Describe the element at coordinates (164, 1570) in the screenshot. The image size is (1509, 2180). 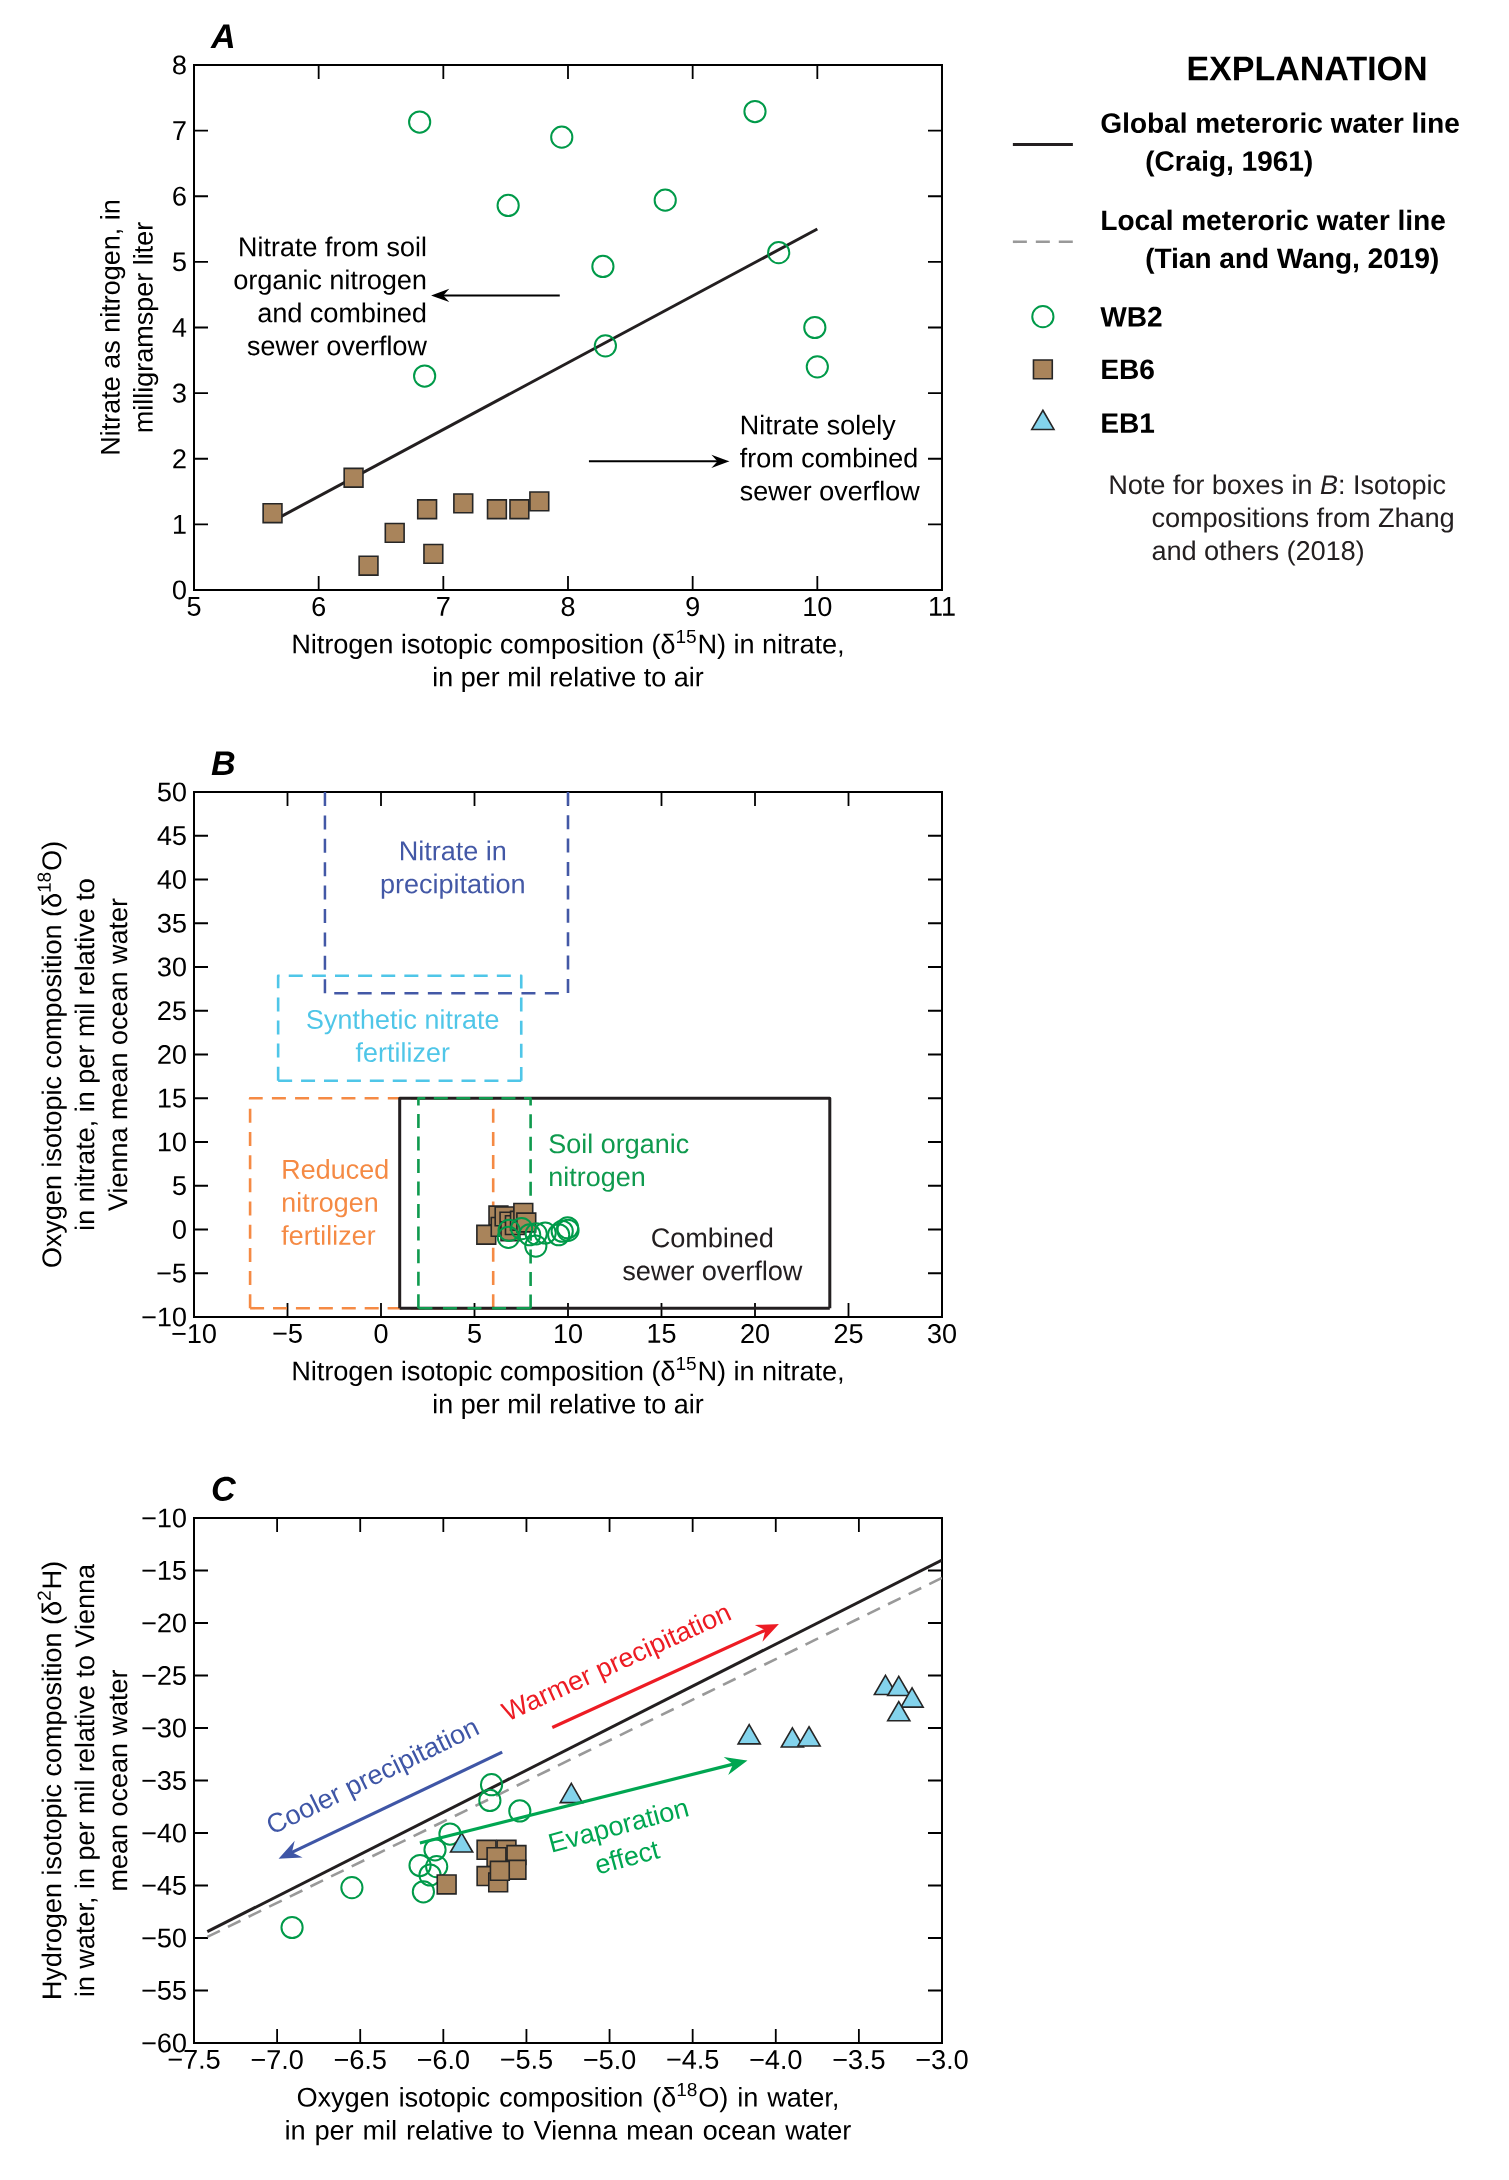
I see `y-tick-label: −15` at that location.